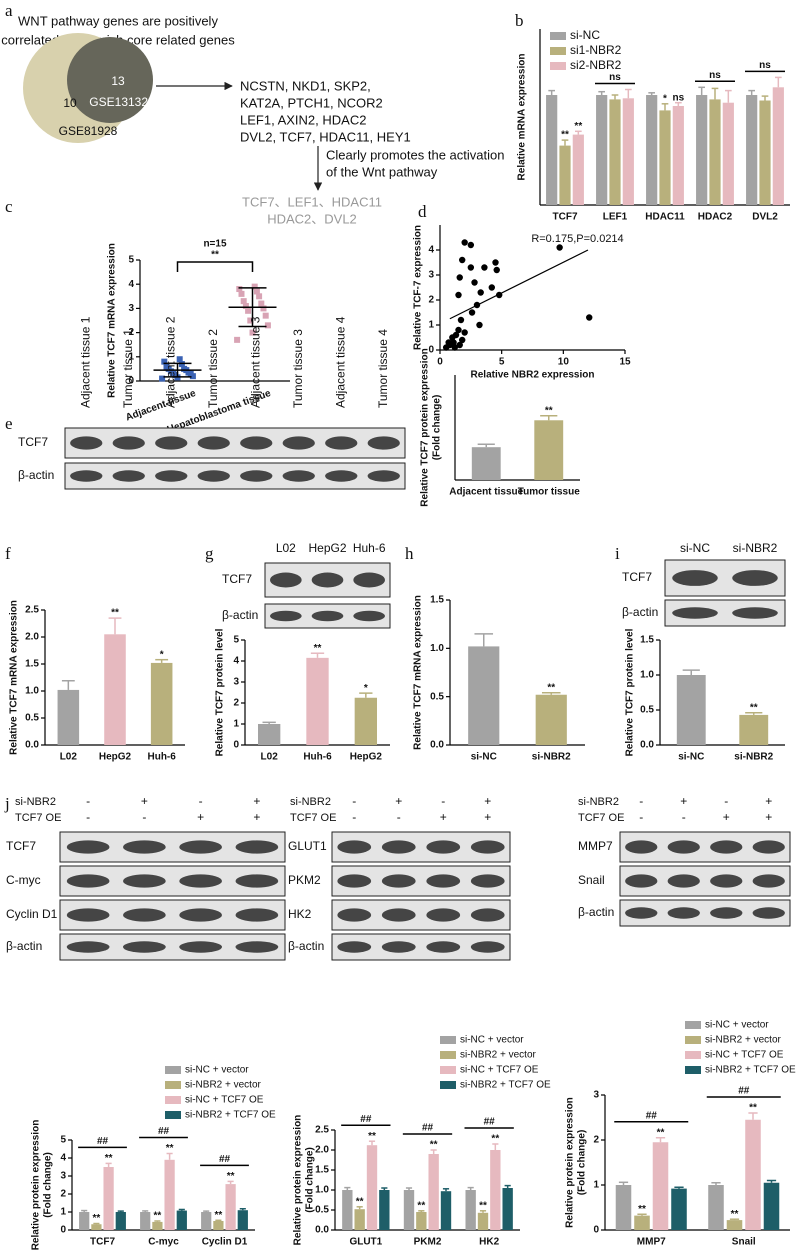  Describe the element at coordinates (310, 1180) in the screenshot. I see `y-axis-label: (Fold change)` at that location.